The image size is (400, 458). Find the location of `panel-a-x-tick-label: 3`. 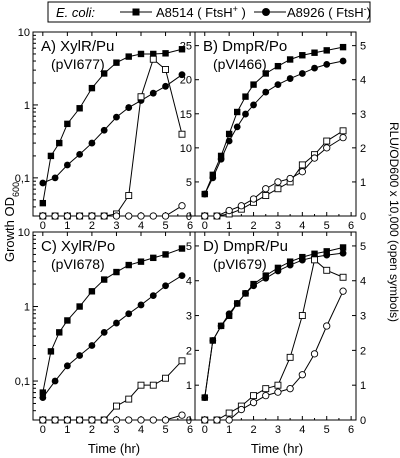

panel-a-x-tick-label: 3 is located at coordinates (116, 226).